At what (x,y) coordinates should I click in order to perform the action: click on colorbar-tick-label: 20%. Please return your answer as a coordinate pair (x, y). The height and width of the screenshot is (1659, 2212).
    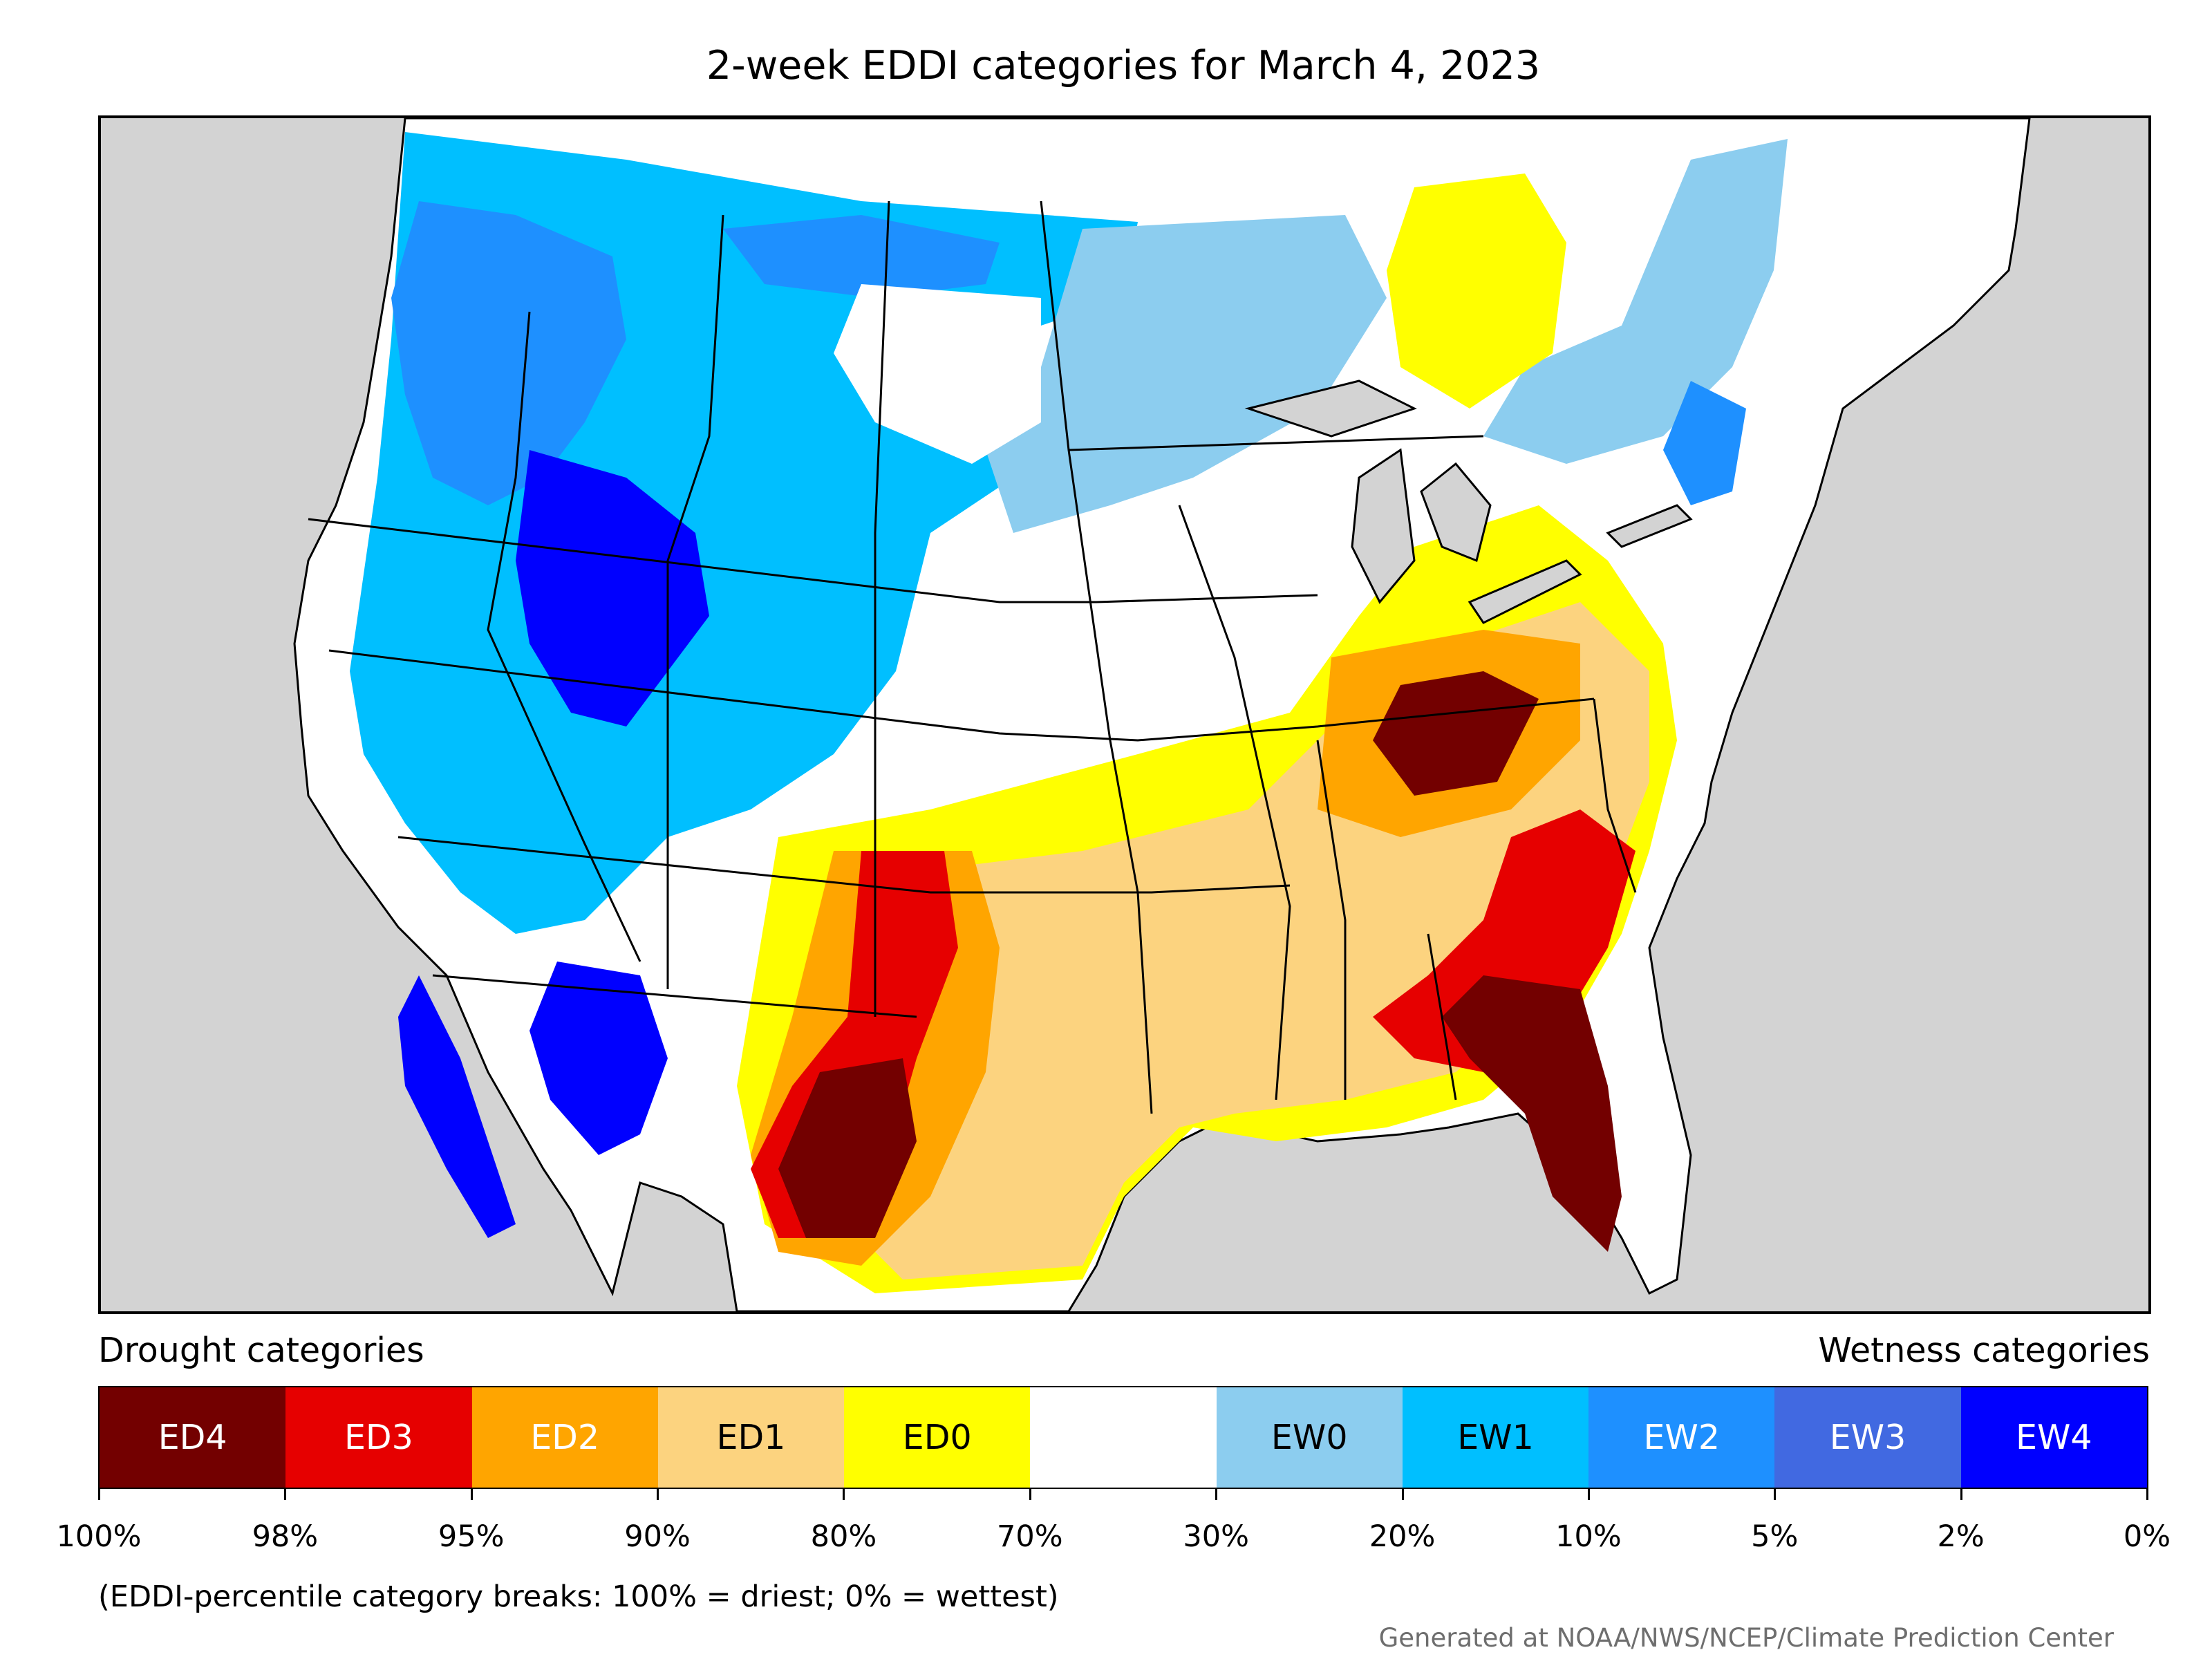
    Looking at the image, I should click on (1402, 1536).